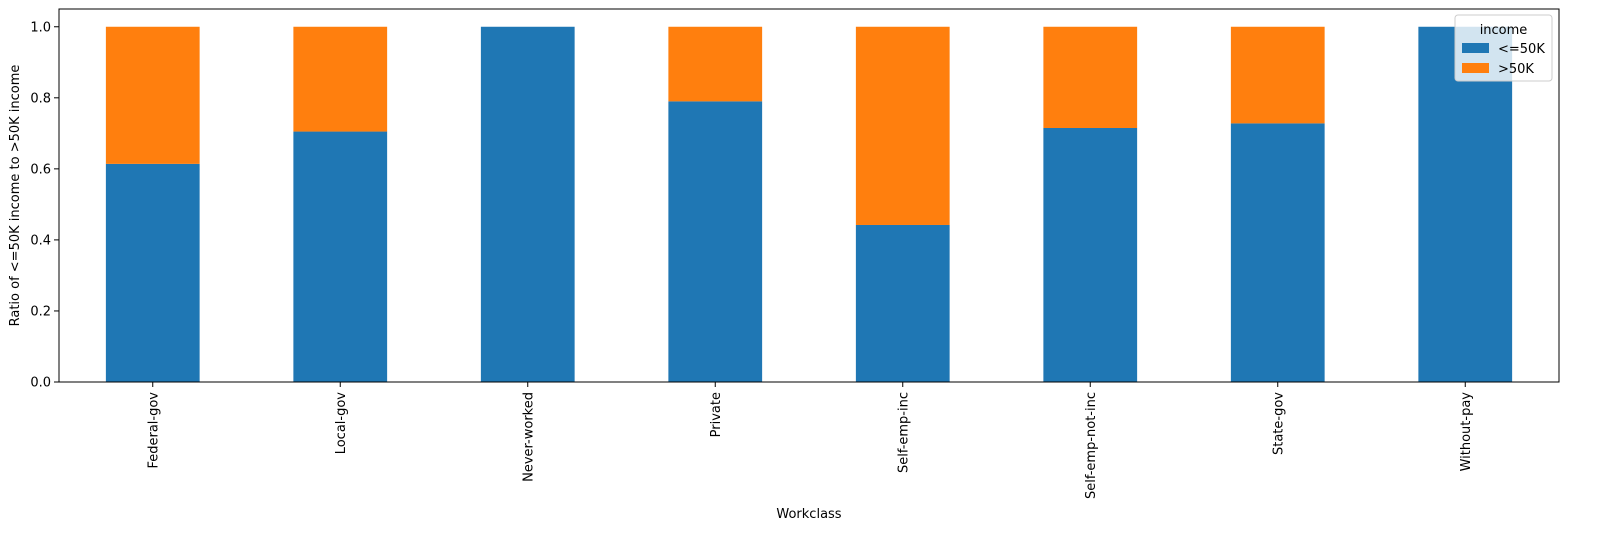 The width and height of the screenshot is (1621, 552). I want to click on y-axis: 0.0 0.2 0.4 0.6 0.8 1.0, so click(44, 205).